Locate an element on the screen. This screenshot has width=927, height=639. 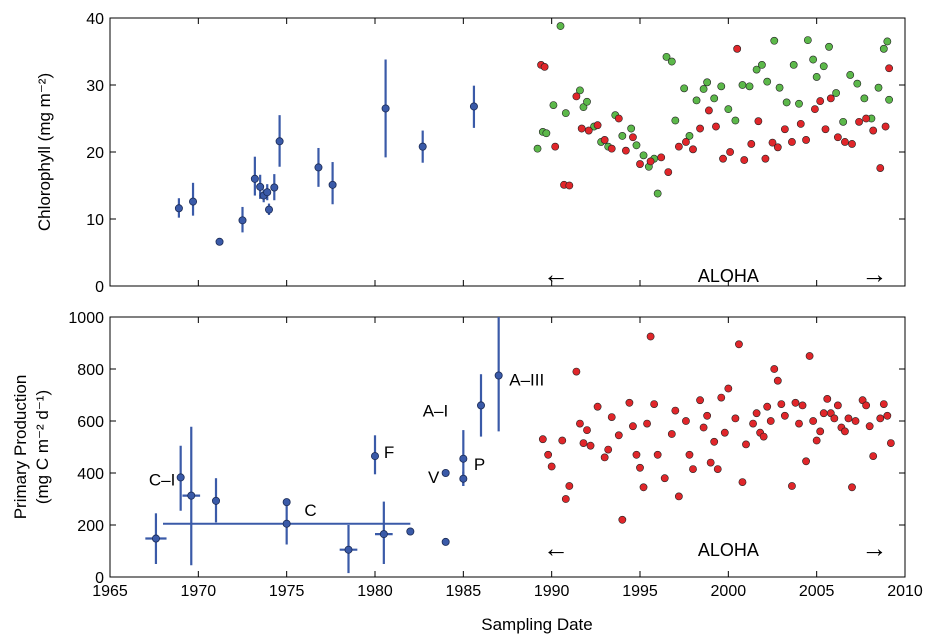
y-tick-label: 0 is located at coordinates (99, 578).